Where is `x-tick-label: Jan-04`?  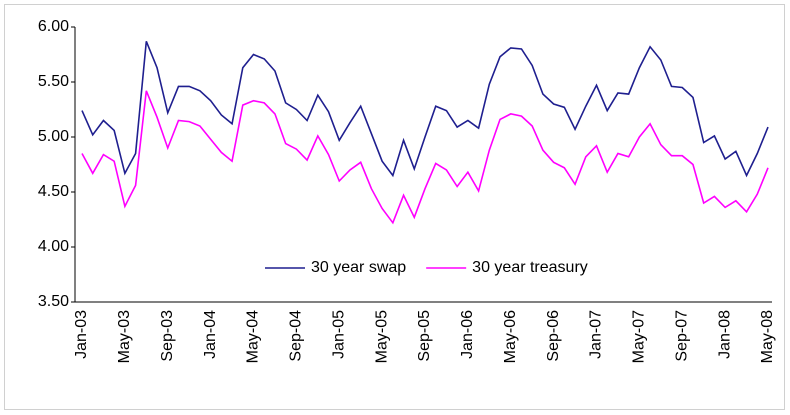
x-tick-label: Jan-04 is located at coordinates (210, 334).